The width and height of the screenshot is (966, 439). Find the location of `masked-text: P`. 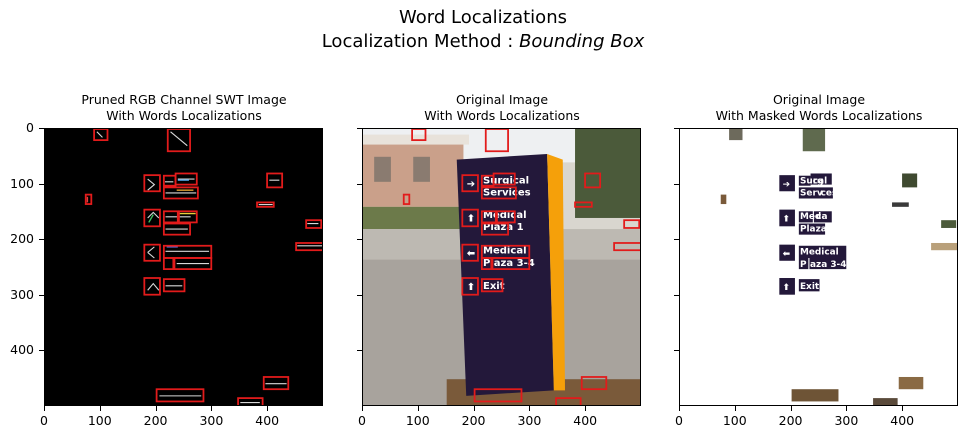

masked-text: P is located at coordinates (803, 265).